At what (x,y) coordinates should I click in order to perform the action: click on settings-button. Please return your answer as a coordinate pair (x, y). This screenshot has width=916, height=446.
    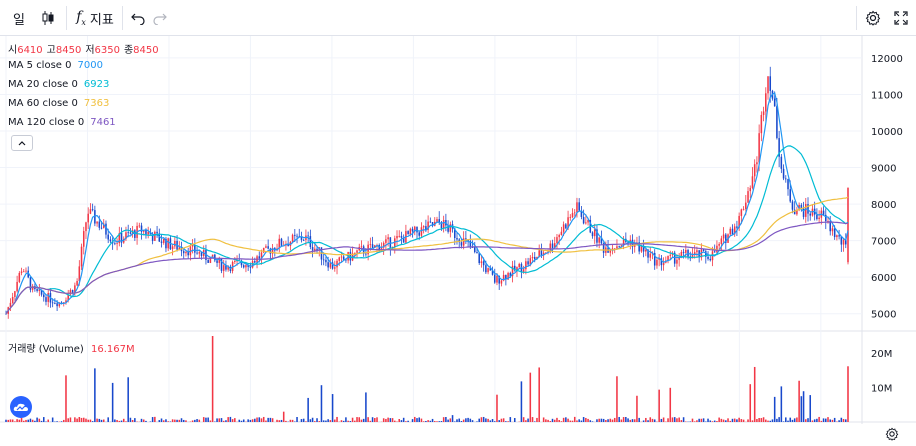
    Looking at the image, I should click on (873, 18).